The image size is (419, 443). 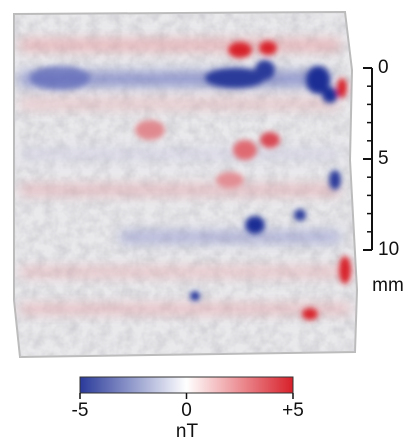 I want to click on colorbar-label: +5, so click(x=293, y=410).